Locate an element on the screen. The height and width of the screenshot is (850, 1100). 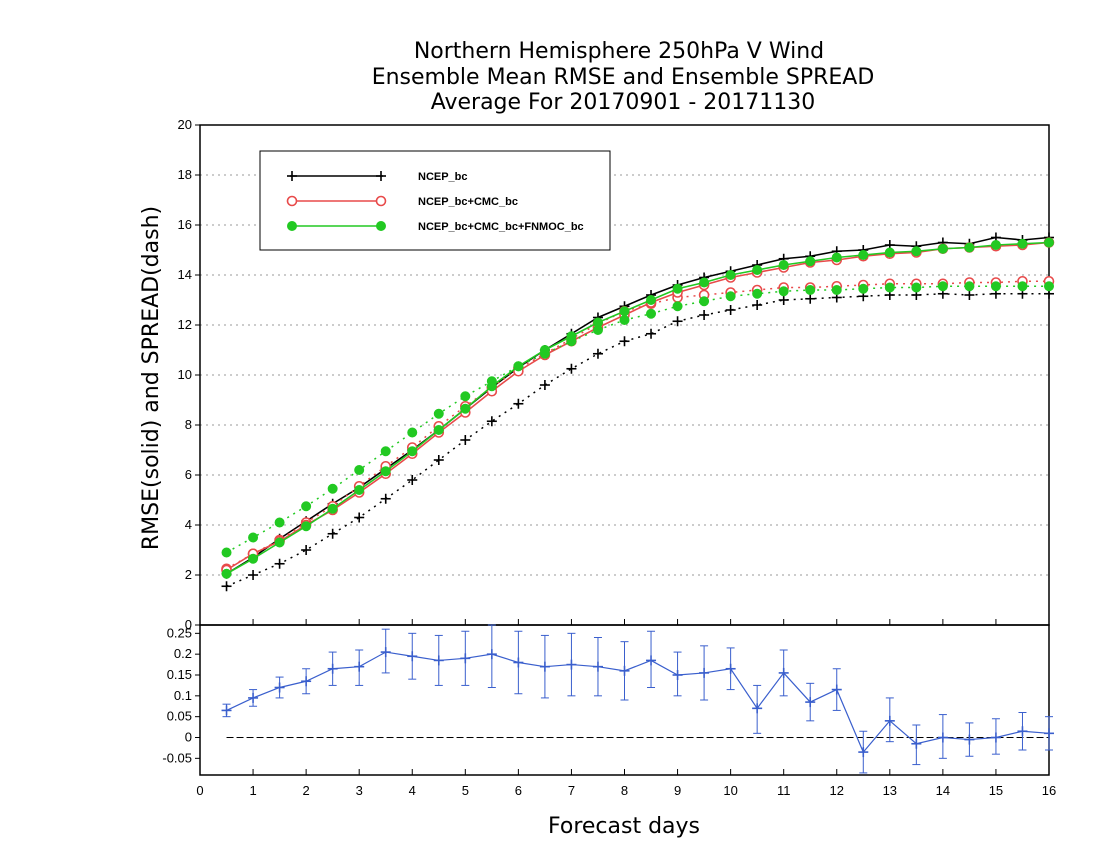
x-tick-label: 3 is located at coordinates (359, 790).